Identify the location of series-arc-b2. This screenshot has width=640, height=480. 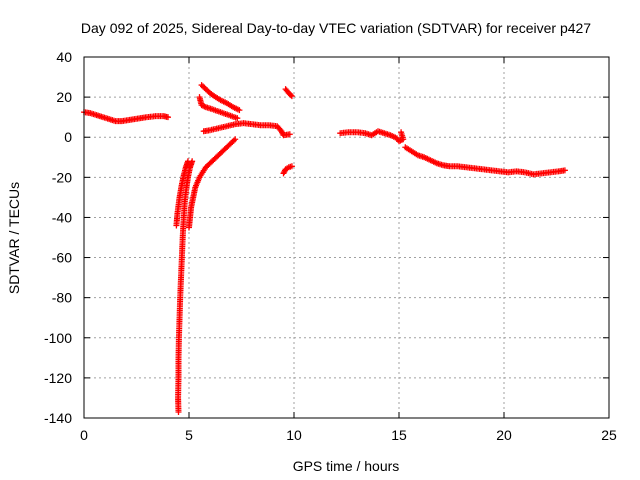
(182, 193).